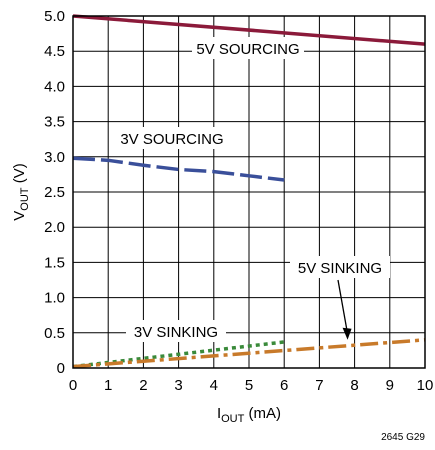 The height and width of the screenshot is (450, 435). What do you see at coordinates (25, 199) in the screenshot?
I see `y-axis-title-sub: OUT` at bounding box center [25, 199].